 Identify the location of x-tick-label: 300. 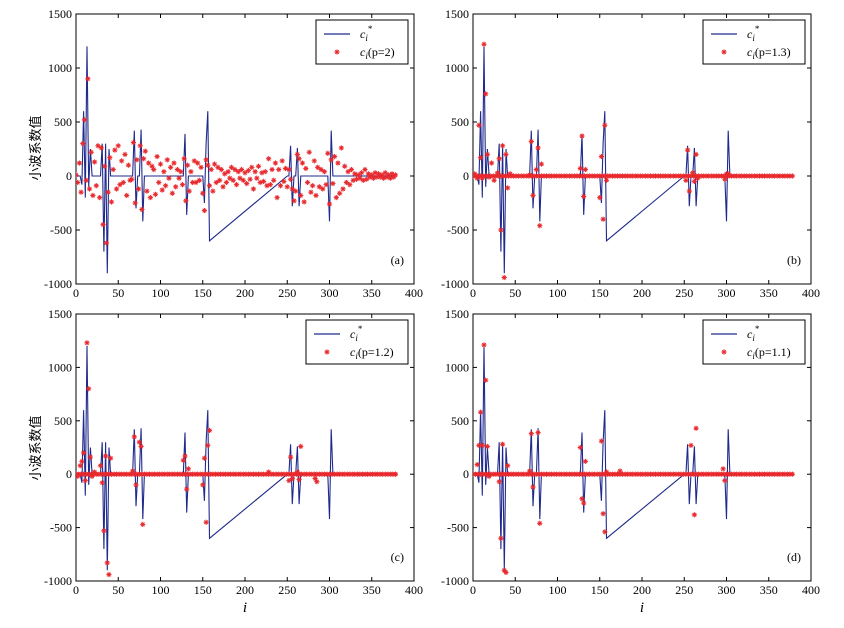
(330, 293).